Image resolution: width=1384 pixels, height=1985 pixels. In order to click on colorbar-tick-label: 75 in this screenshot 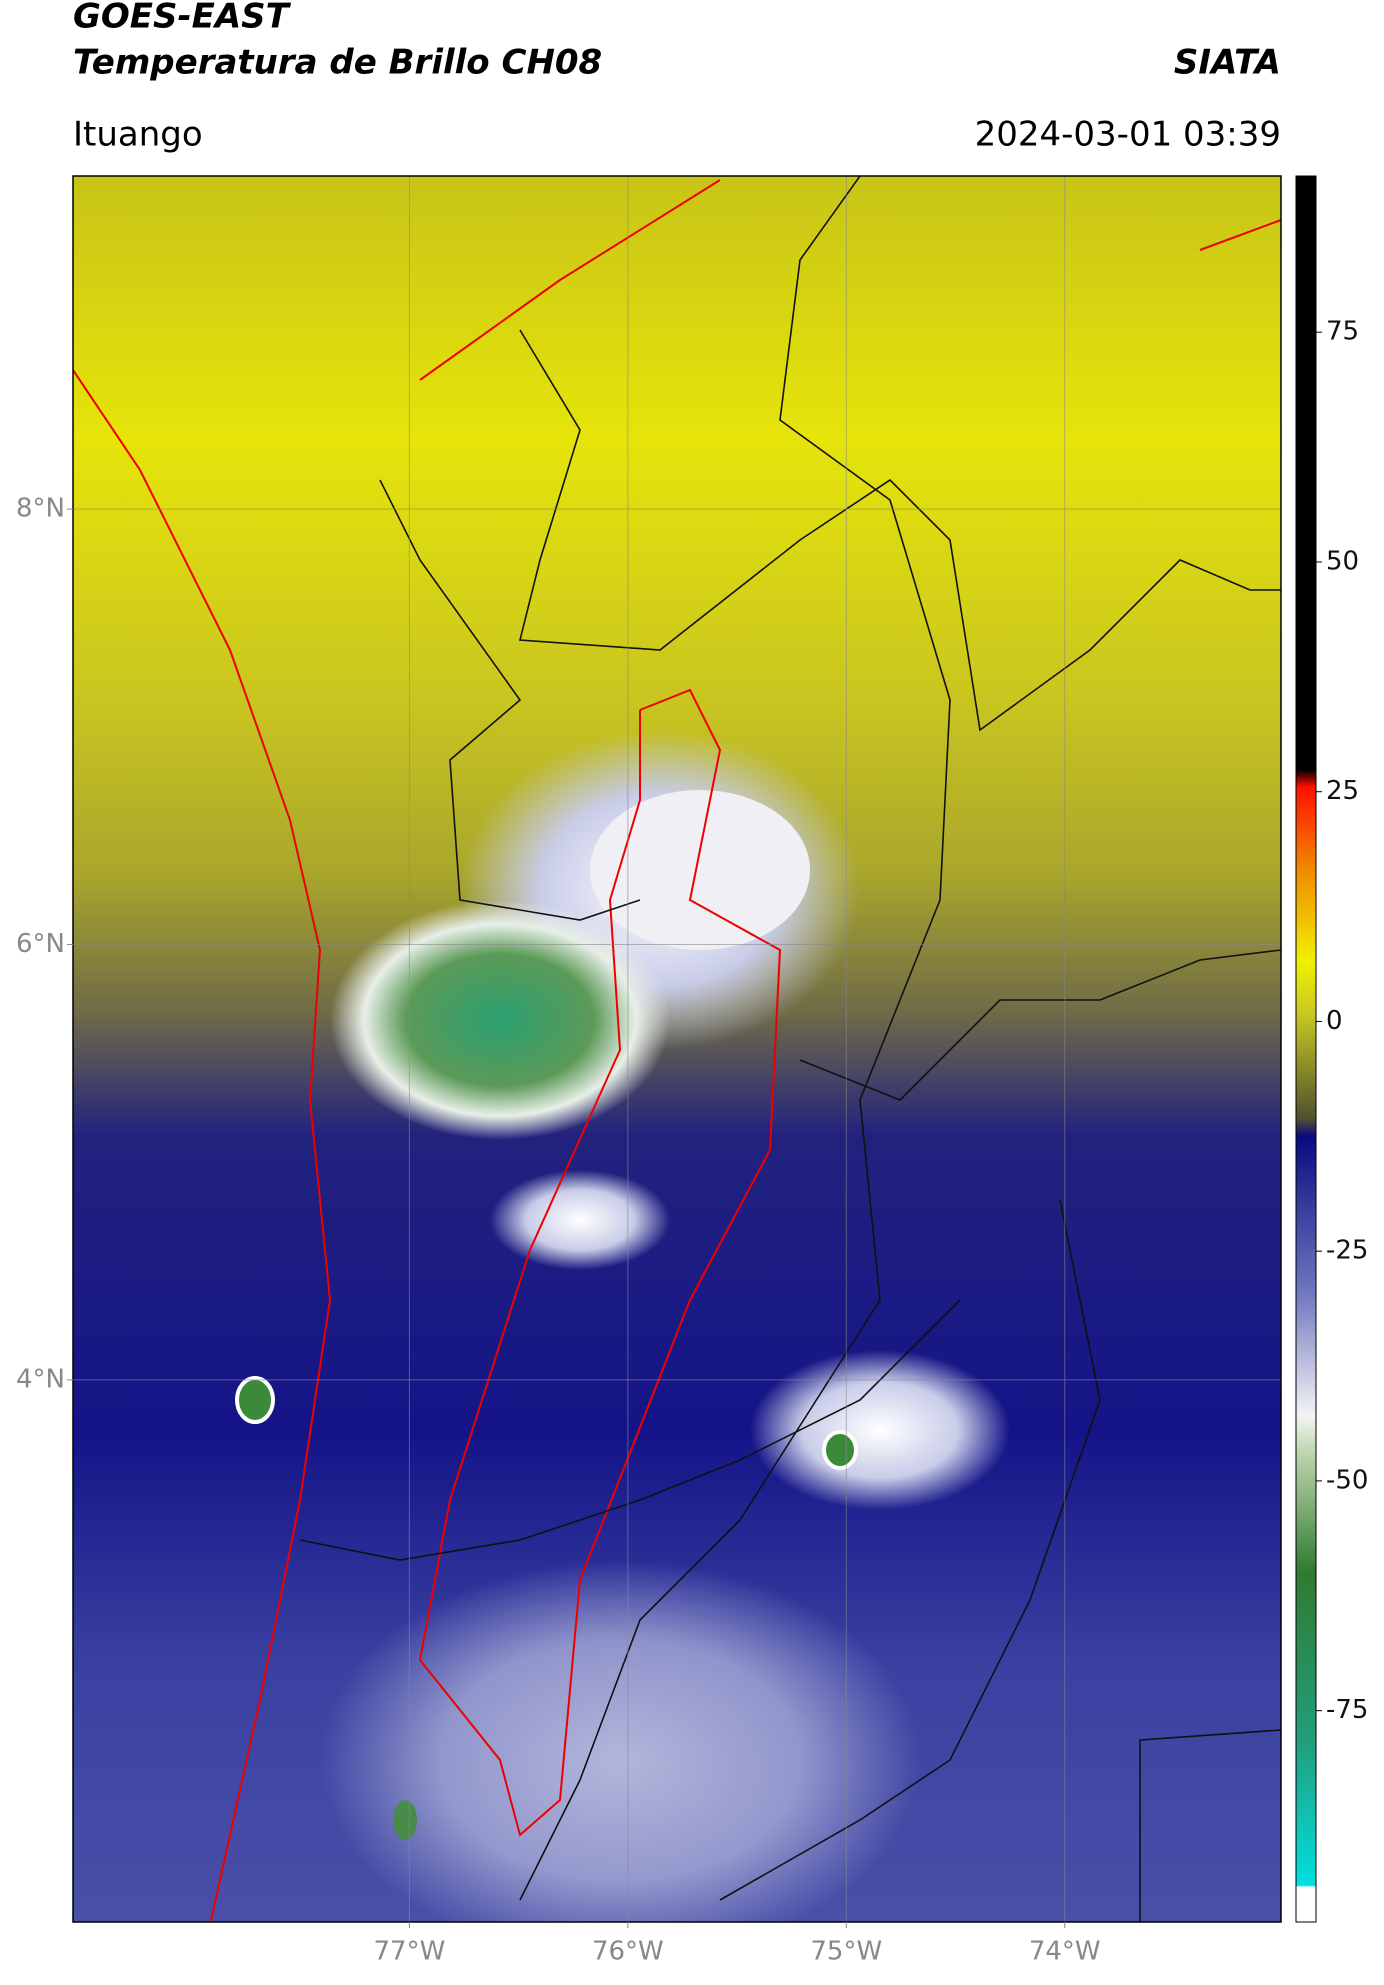, I will do `click(1342, 332)`.